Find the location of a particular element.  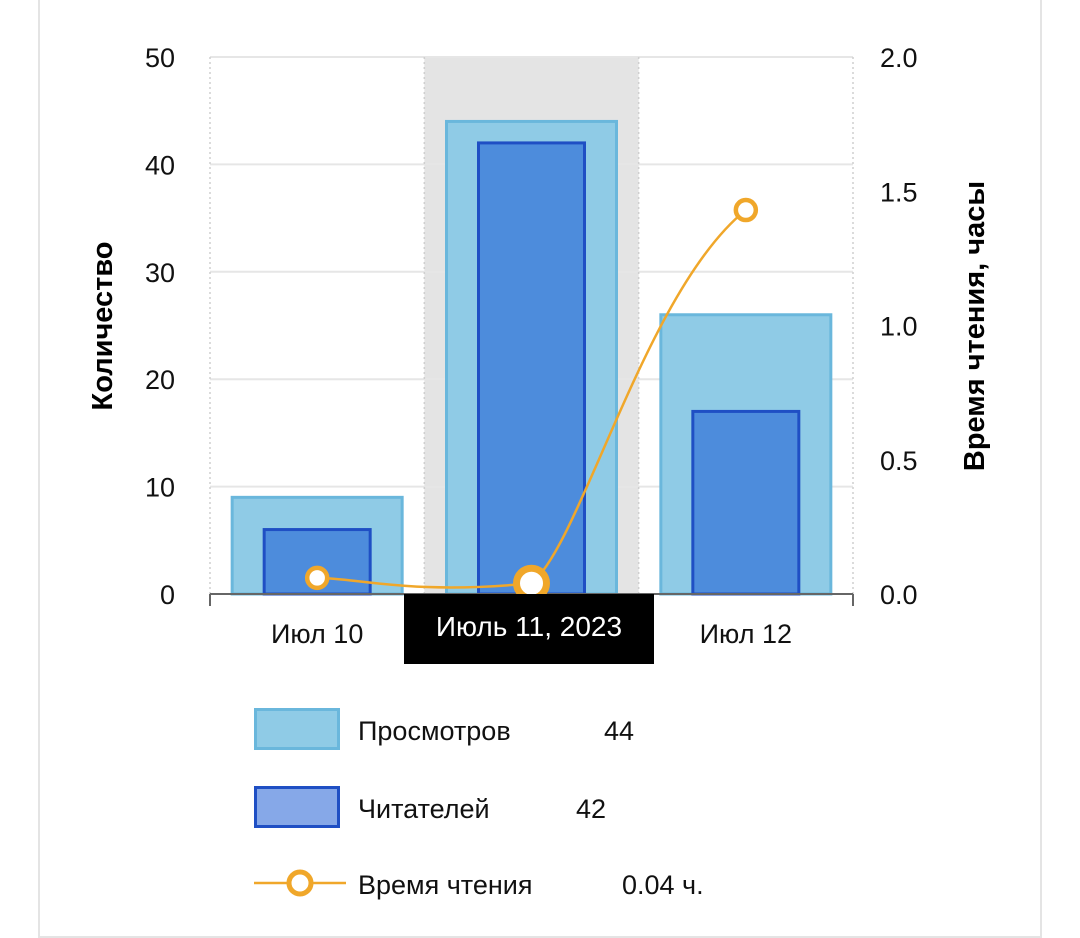

legend-swatch-reading-time-icon is located at coordinates (300, 883).